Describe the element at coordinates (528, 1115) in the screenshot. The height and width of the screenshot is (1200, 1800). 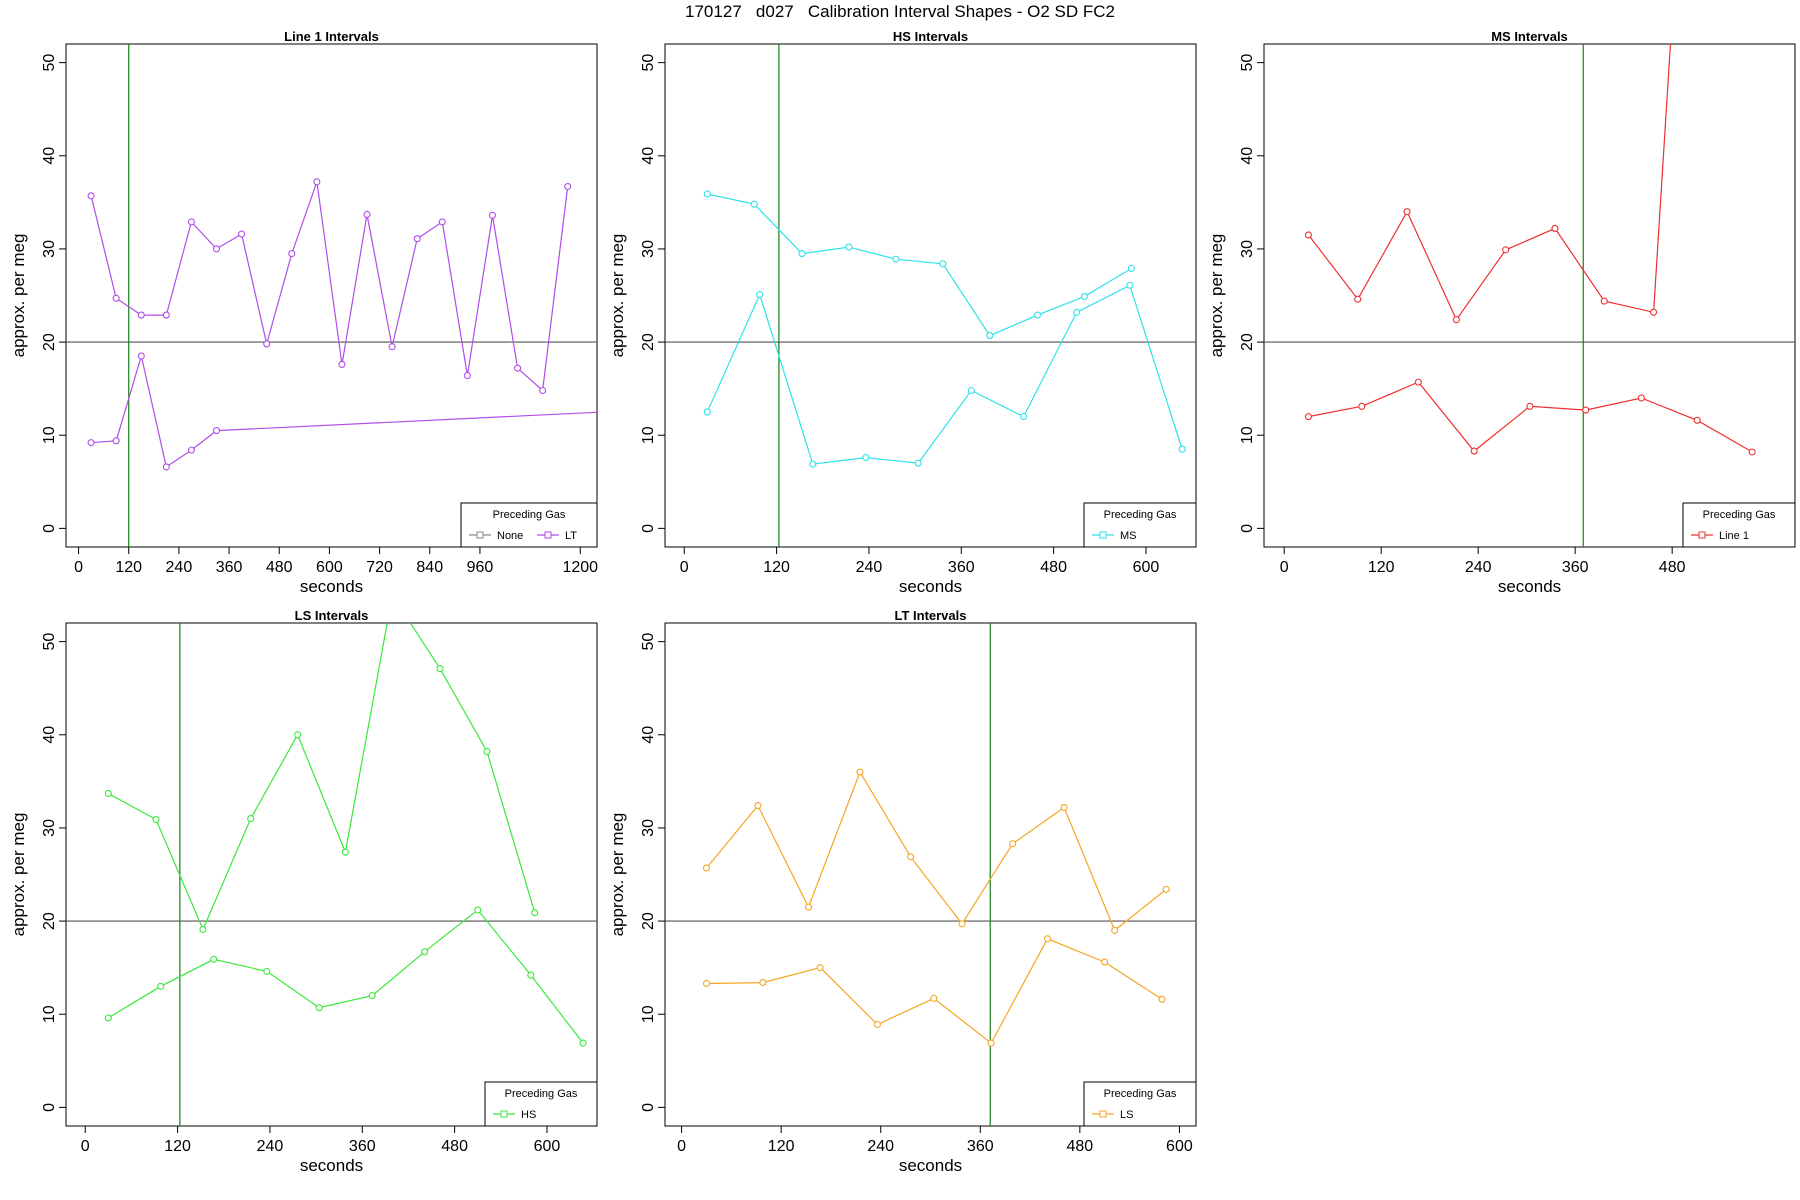
I see `legend-entry-label: HS` at that location.